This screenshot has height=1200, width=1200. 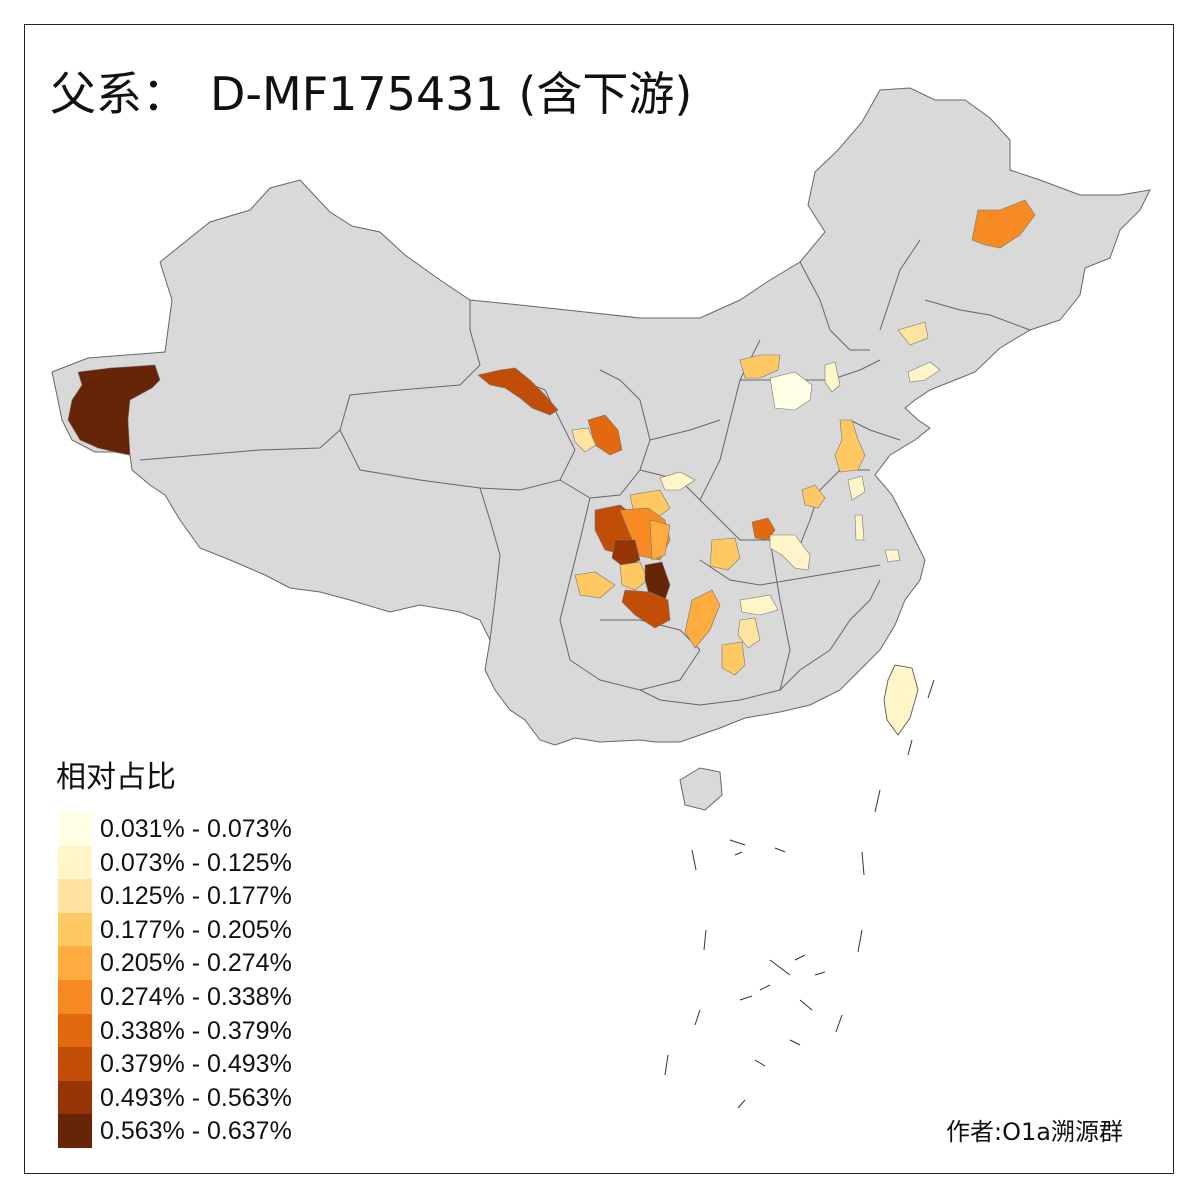 What do you see at coordinates (1003, 224) in the screenshot?
I see `region-heilongjiang` at bounding box center [1003, 224].